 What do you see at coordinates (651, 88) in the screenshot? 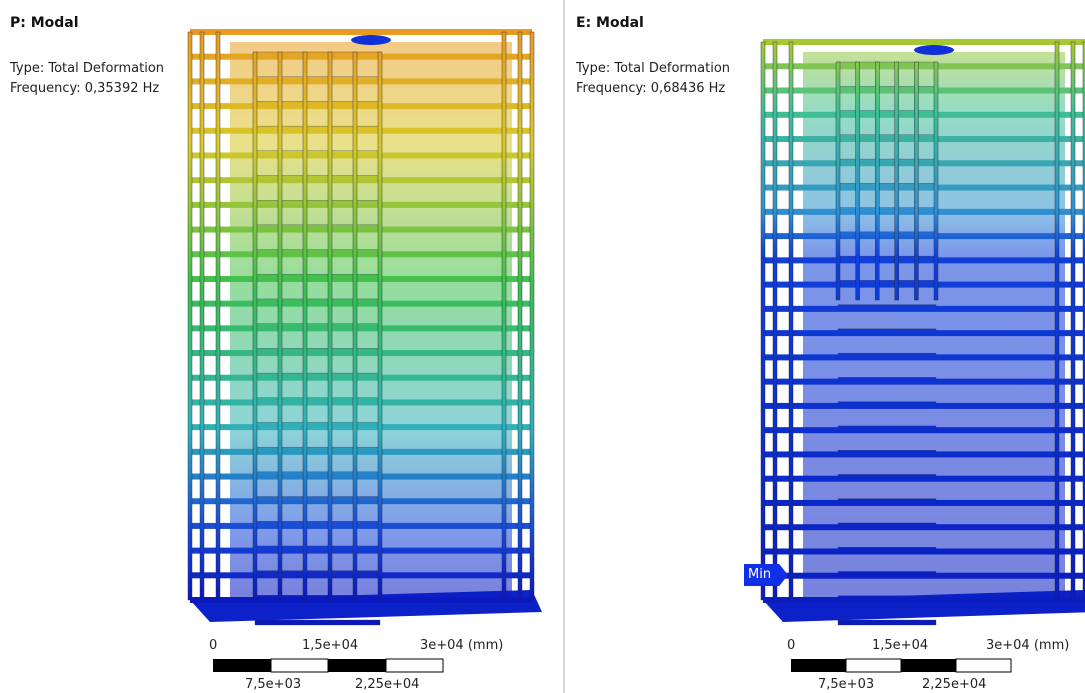
I see `frequency: Frequency: 0,68436 Hz` at bounding box center [651, 88].